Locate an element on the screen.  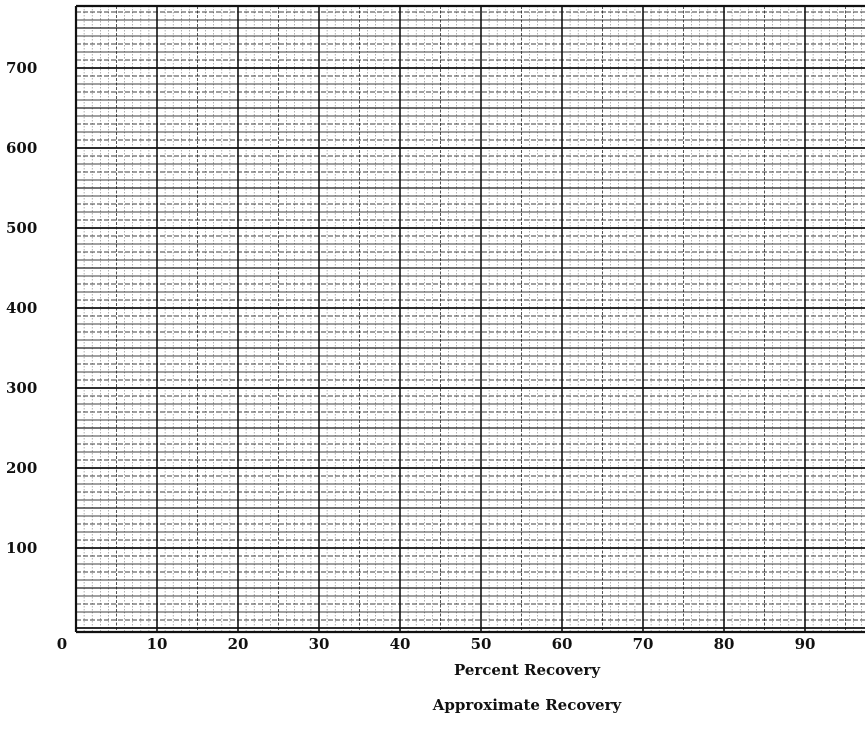
x-tick-label: 50 is located at coordinates (481, 644).